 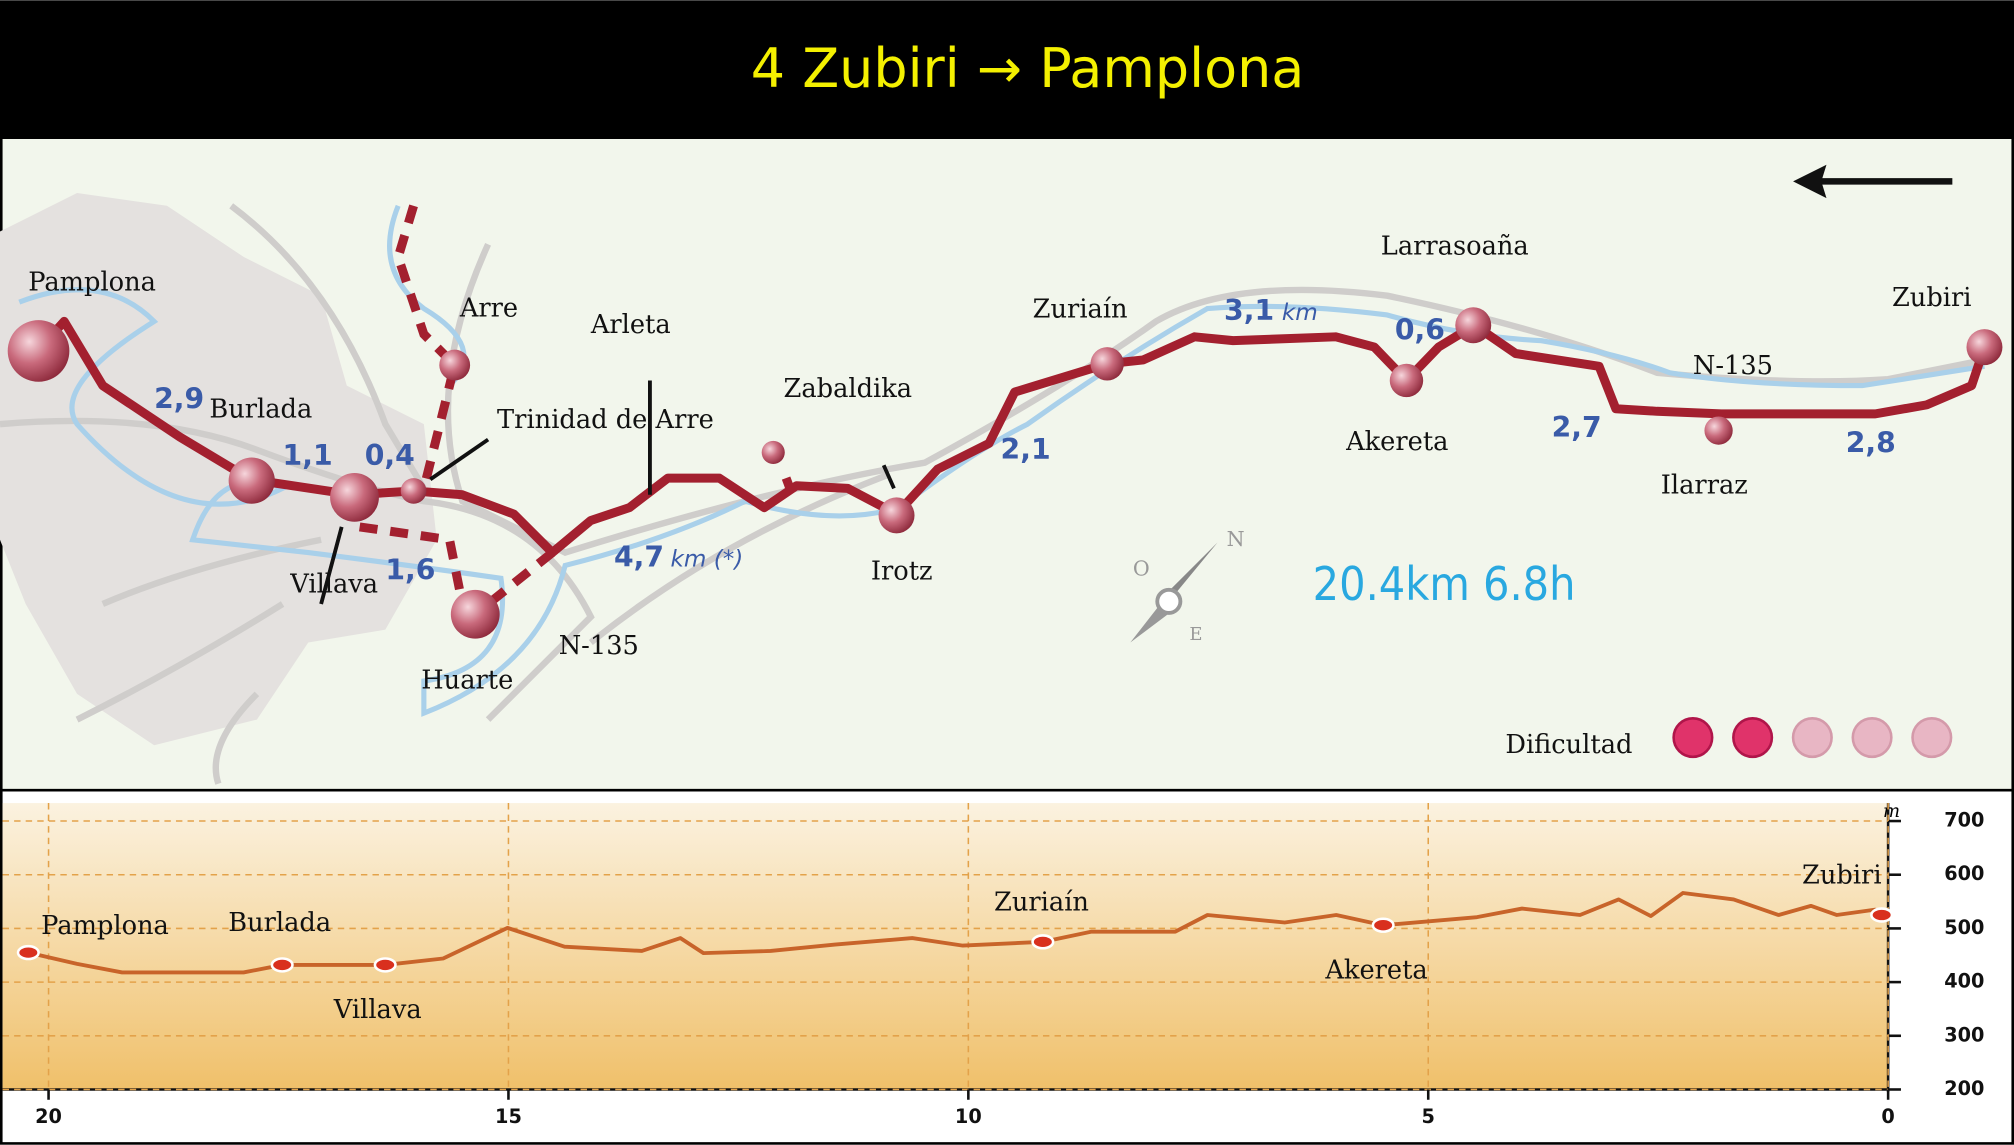 What do you see at coordinates (1300, 313) in the screenshot?
I see `unit: km` at bounding box center [1300, 313].